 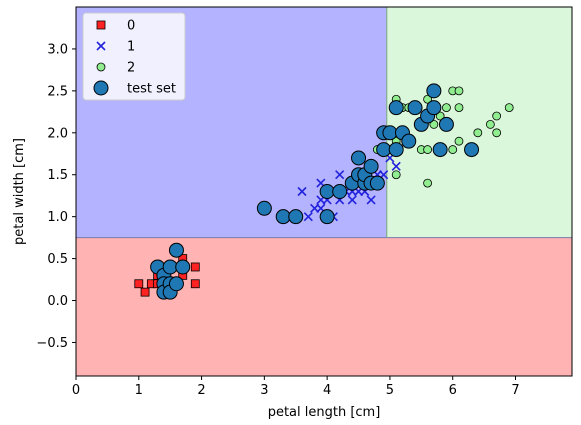 I want to click on y-tick-label: 2.5, so click(x=57, y=91).